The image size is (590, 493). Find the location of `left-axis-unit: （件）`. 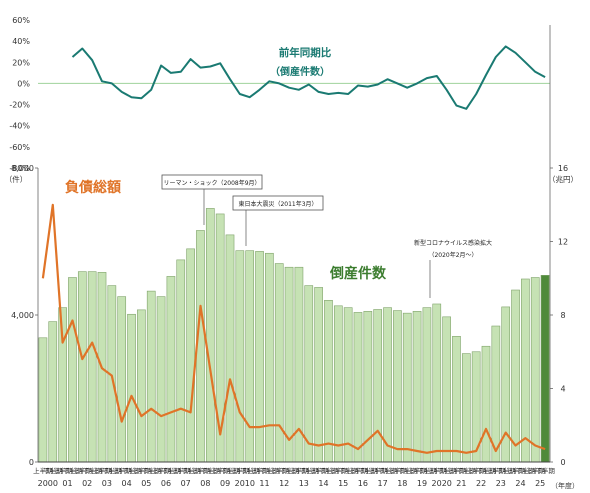

left-axis-unit: （件） is located at coordinates (16, 179).